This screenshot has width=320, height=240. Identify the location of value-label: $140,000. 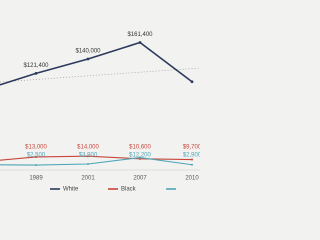
(88, 52).